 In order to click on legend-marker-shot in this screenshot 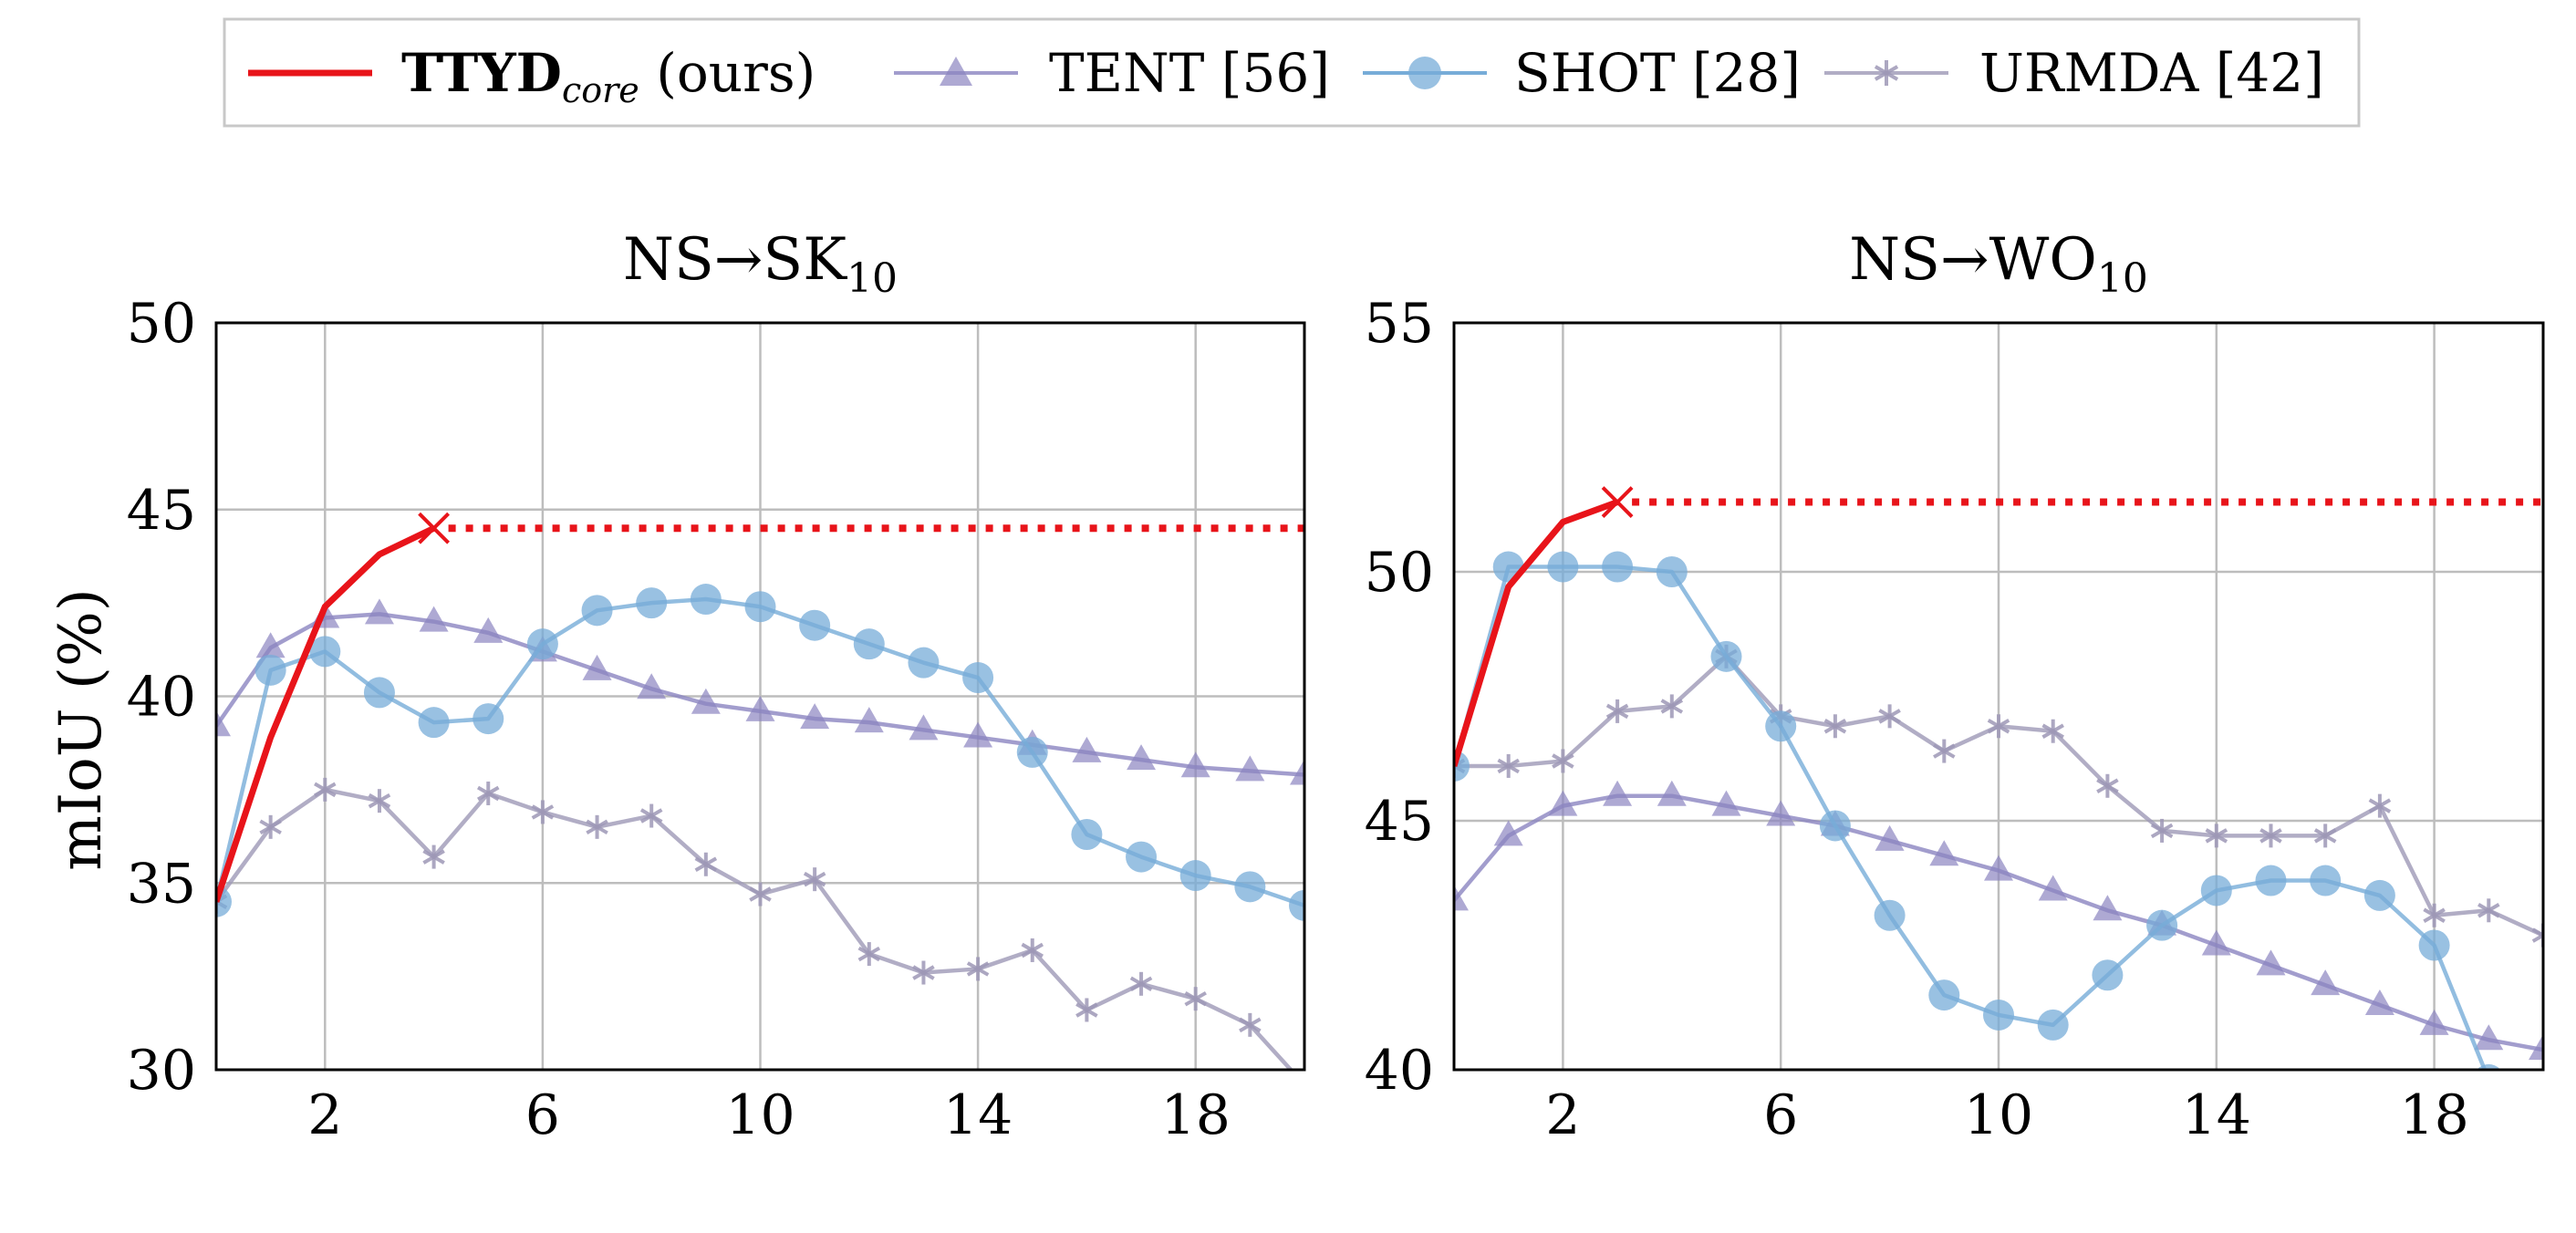, I will do `click(1424, 73)`.